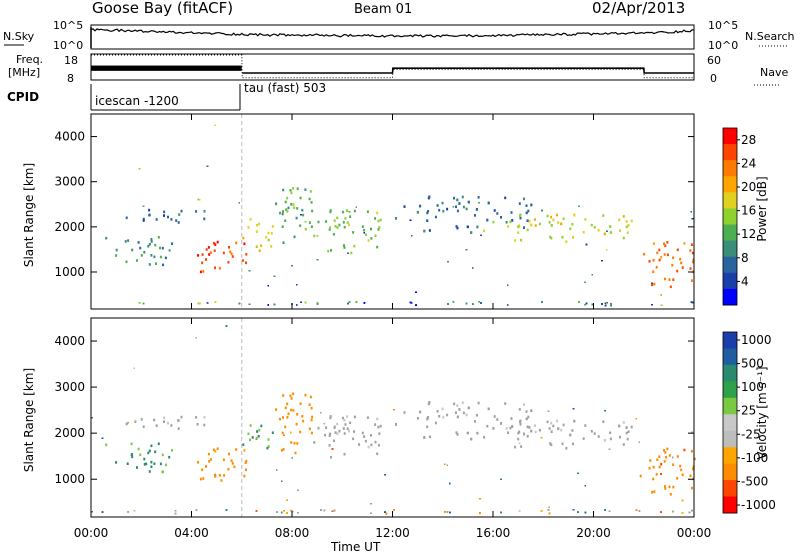 The height and width of the screenshot is (554, 800). Describe the element at coordinates (69, 387) in the screenshot. I see `velocity-ytick-label-3000: 3000` at that location.